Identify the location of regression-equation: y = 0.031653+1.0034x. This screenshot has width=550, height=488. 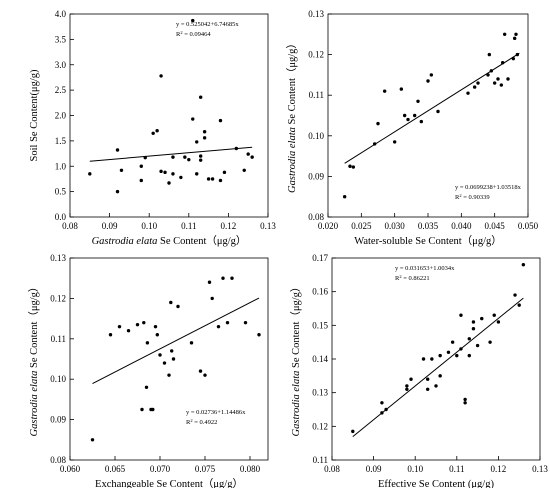
(425, 268).